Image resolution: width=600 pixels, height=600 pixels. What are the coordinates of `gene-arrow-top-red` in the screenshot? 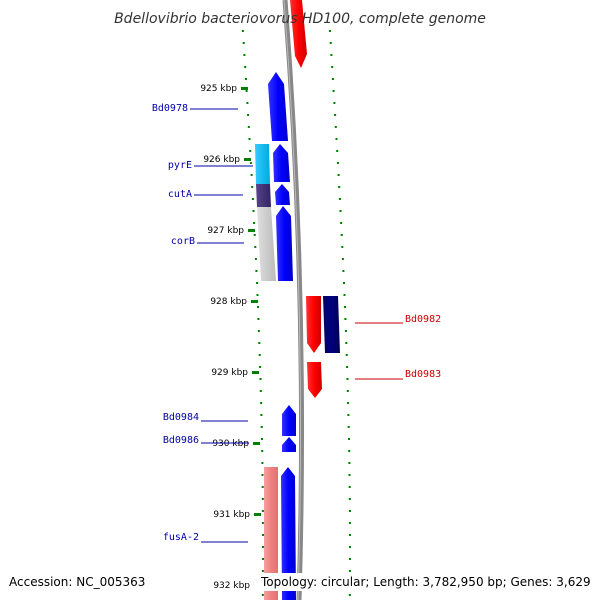 It's located at (298, 34).